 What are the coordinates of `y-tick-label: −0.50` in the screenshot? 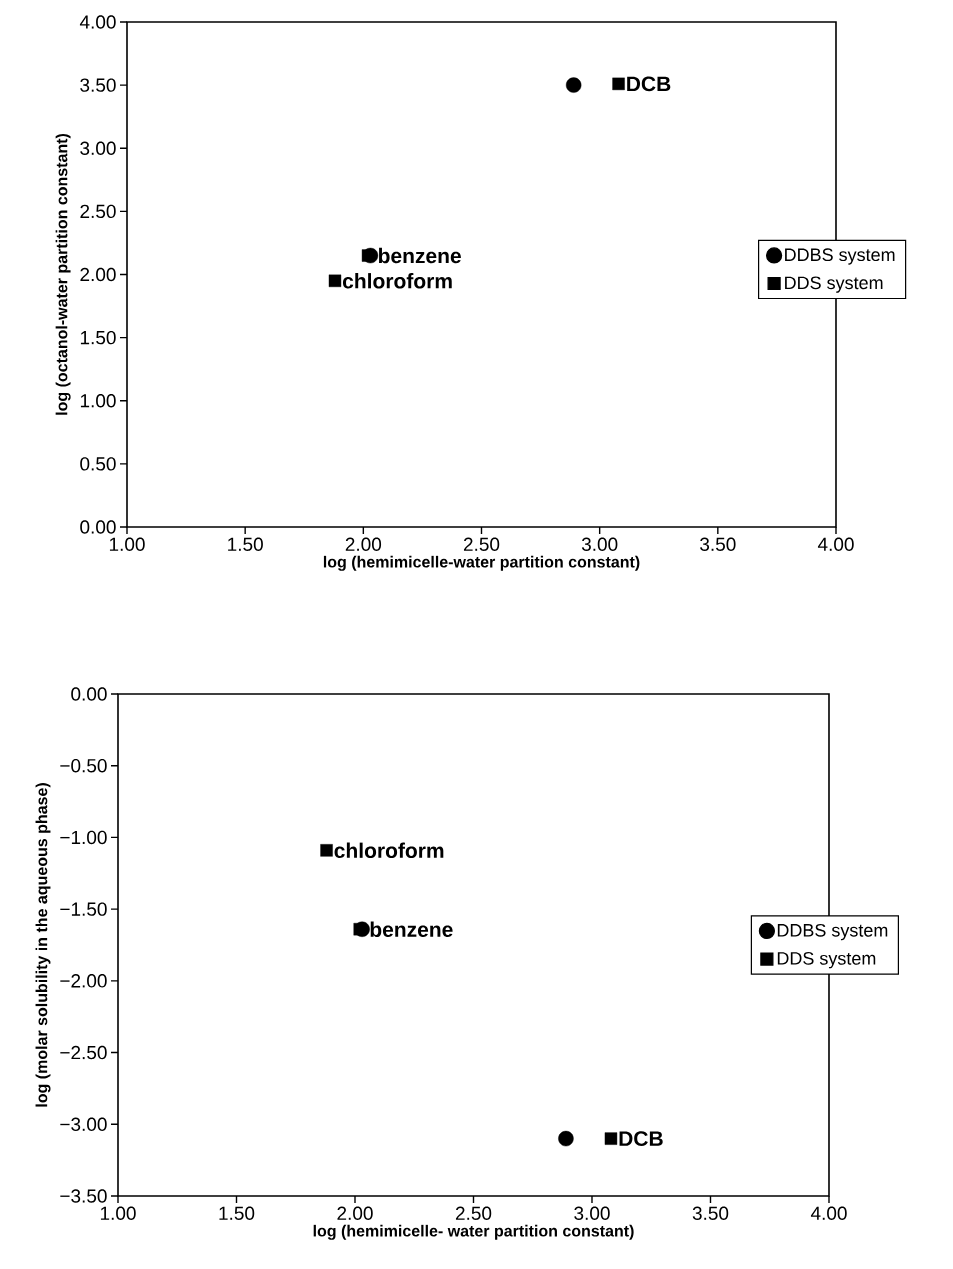 It's located at (83, 765).